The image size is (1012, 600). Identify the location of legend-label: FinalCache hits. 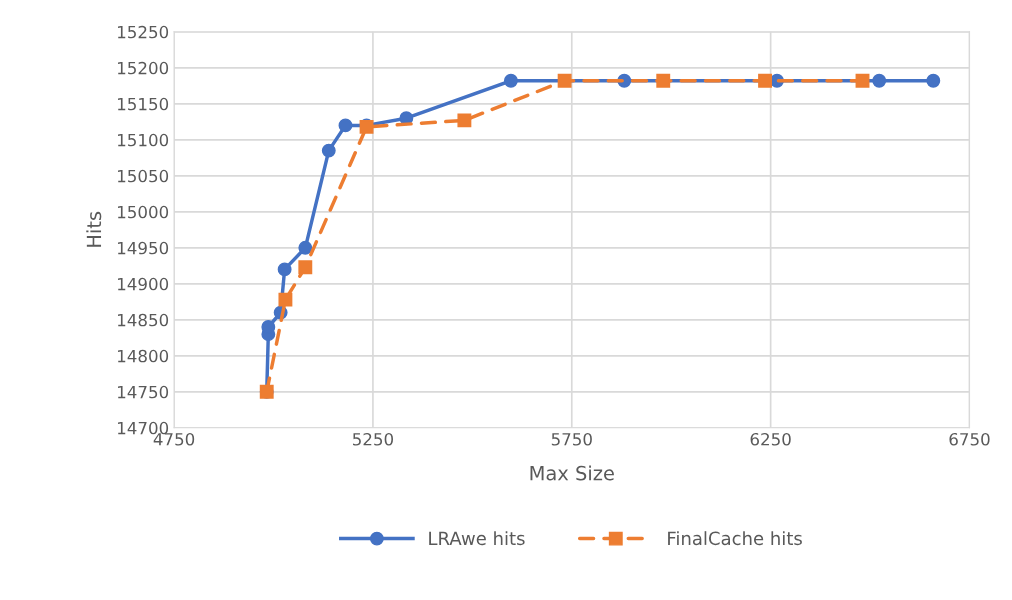
(735, 538).